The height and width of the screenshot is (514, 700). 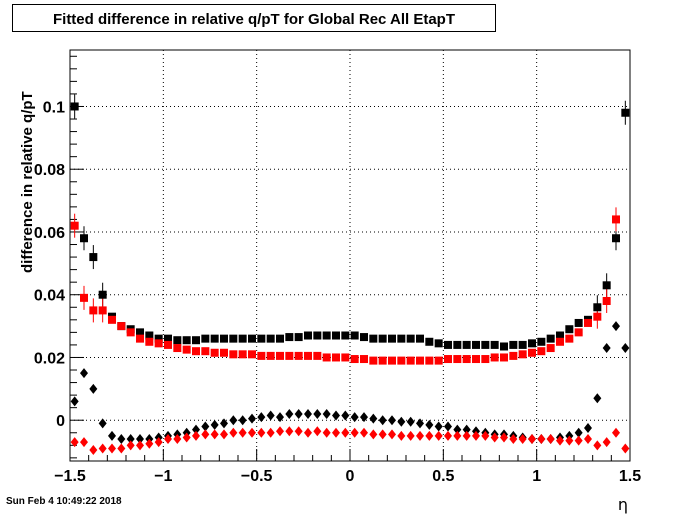 I want to click on y-tick-label: 0.08, so click(x=49, y=170).